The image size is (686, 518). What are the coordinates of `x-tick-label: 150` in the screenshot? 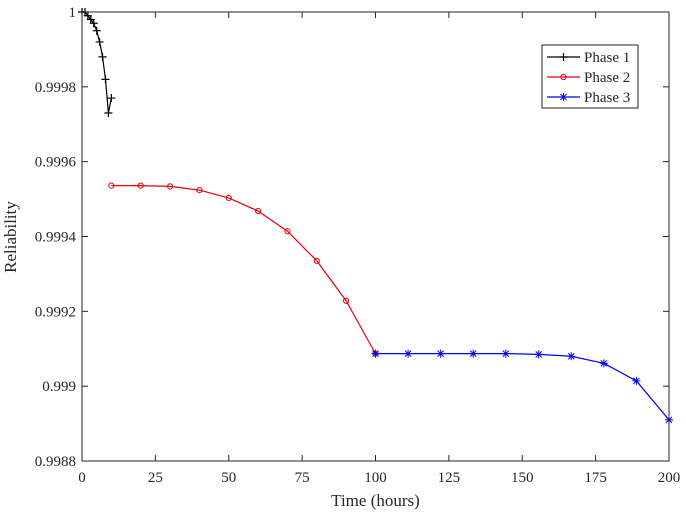 It's located at (522, 478).